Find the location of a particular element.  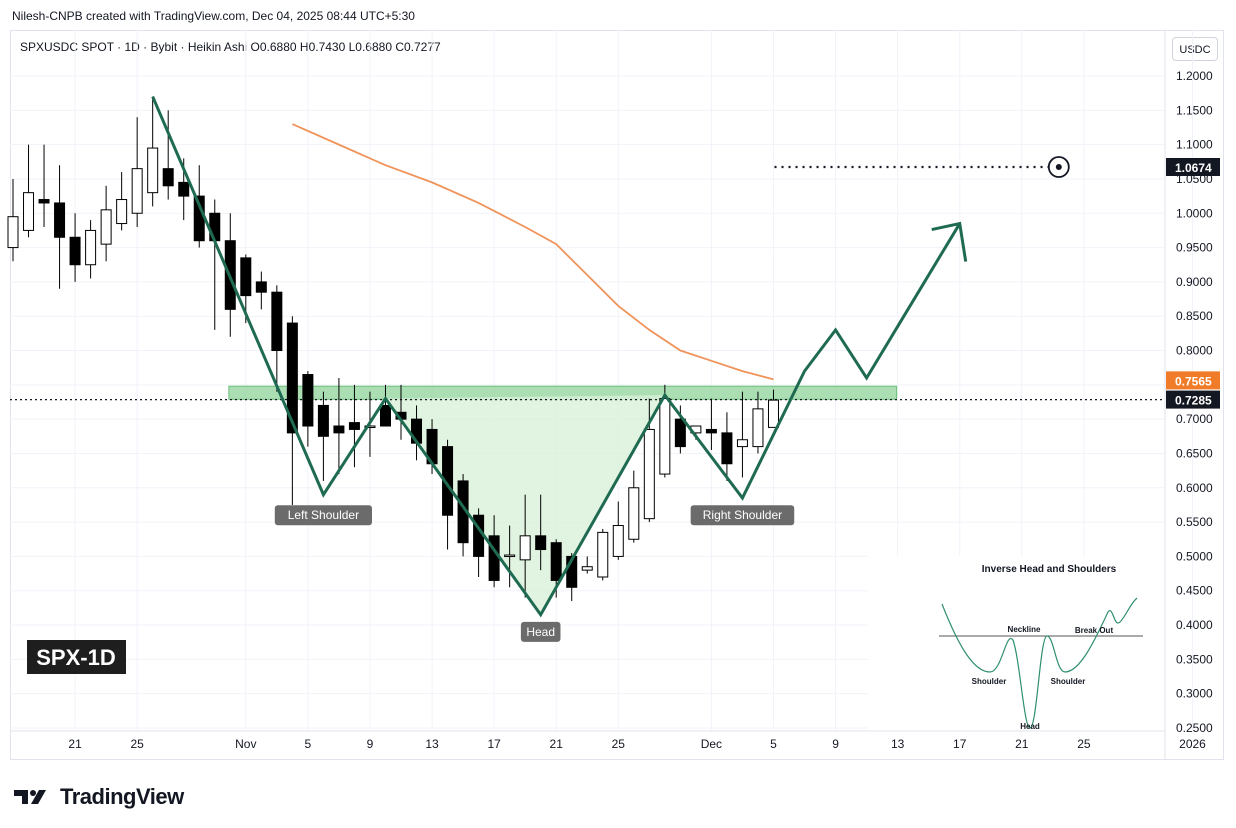

time-tick-label: 2026 is located at coordinates (1192, 744).